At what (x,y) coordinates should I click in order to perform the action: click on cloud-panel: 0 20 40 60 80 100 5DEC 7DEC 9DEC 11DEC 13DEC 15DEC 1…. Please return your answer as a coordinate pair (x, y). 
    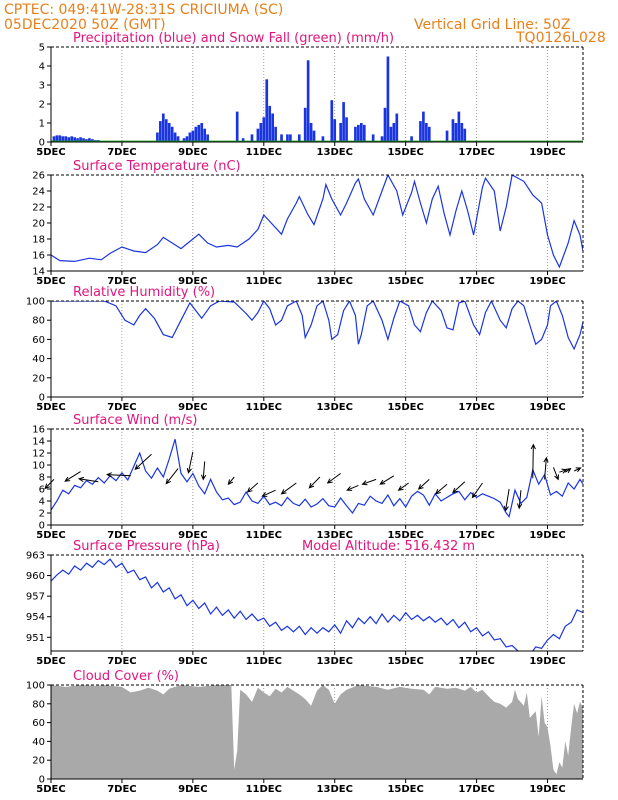
    Looking at the image, I should click on (305, 732).